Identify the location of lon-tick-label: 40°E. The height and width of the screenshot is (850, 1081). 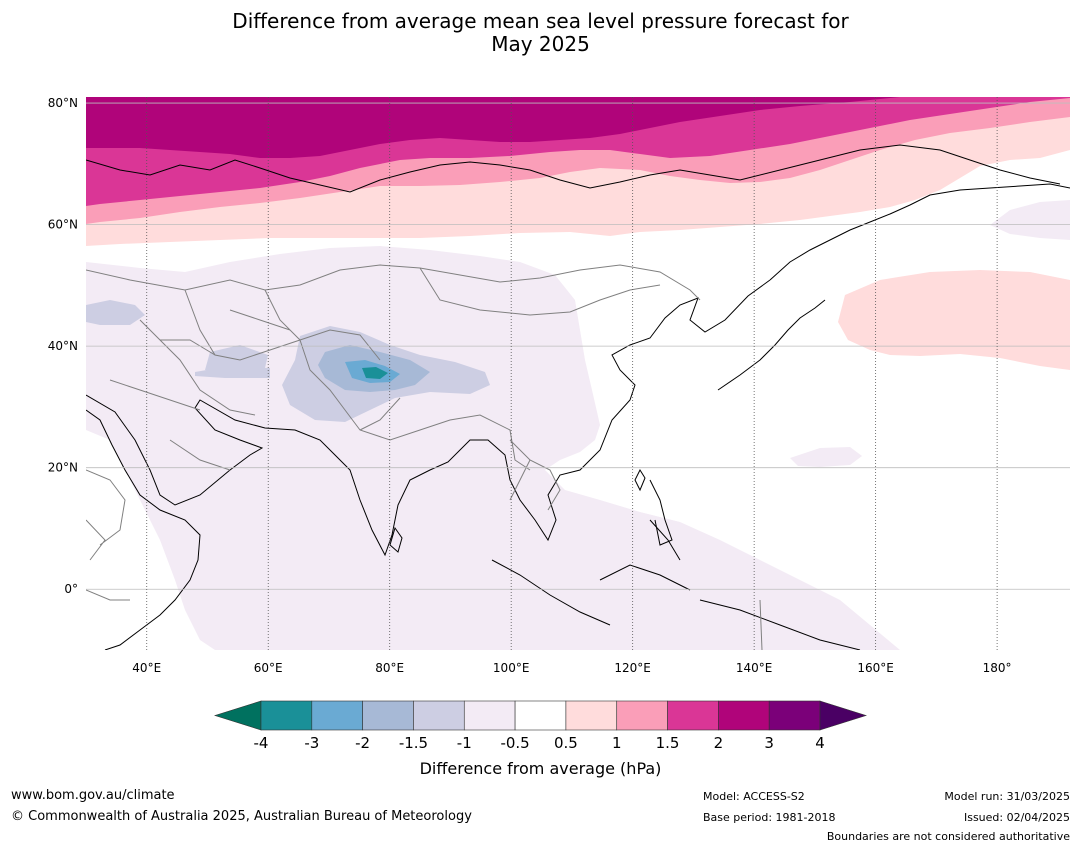
(146, 668).